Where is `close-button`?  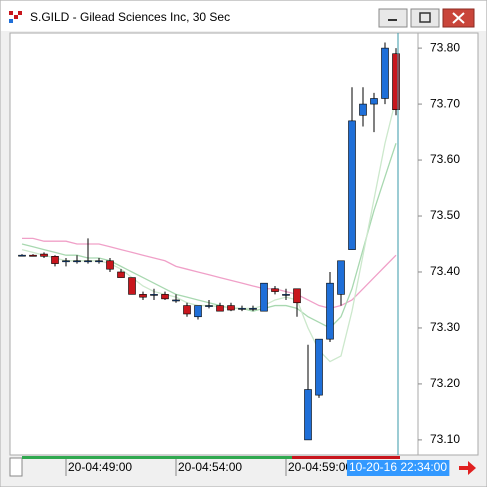
close-button is located at coordinates (458, 18).